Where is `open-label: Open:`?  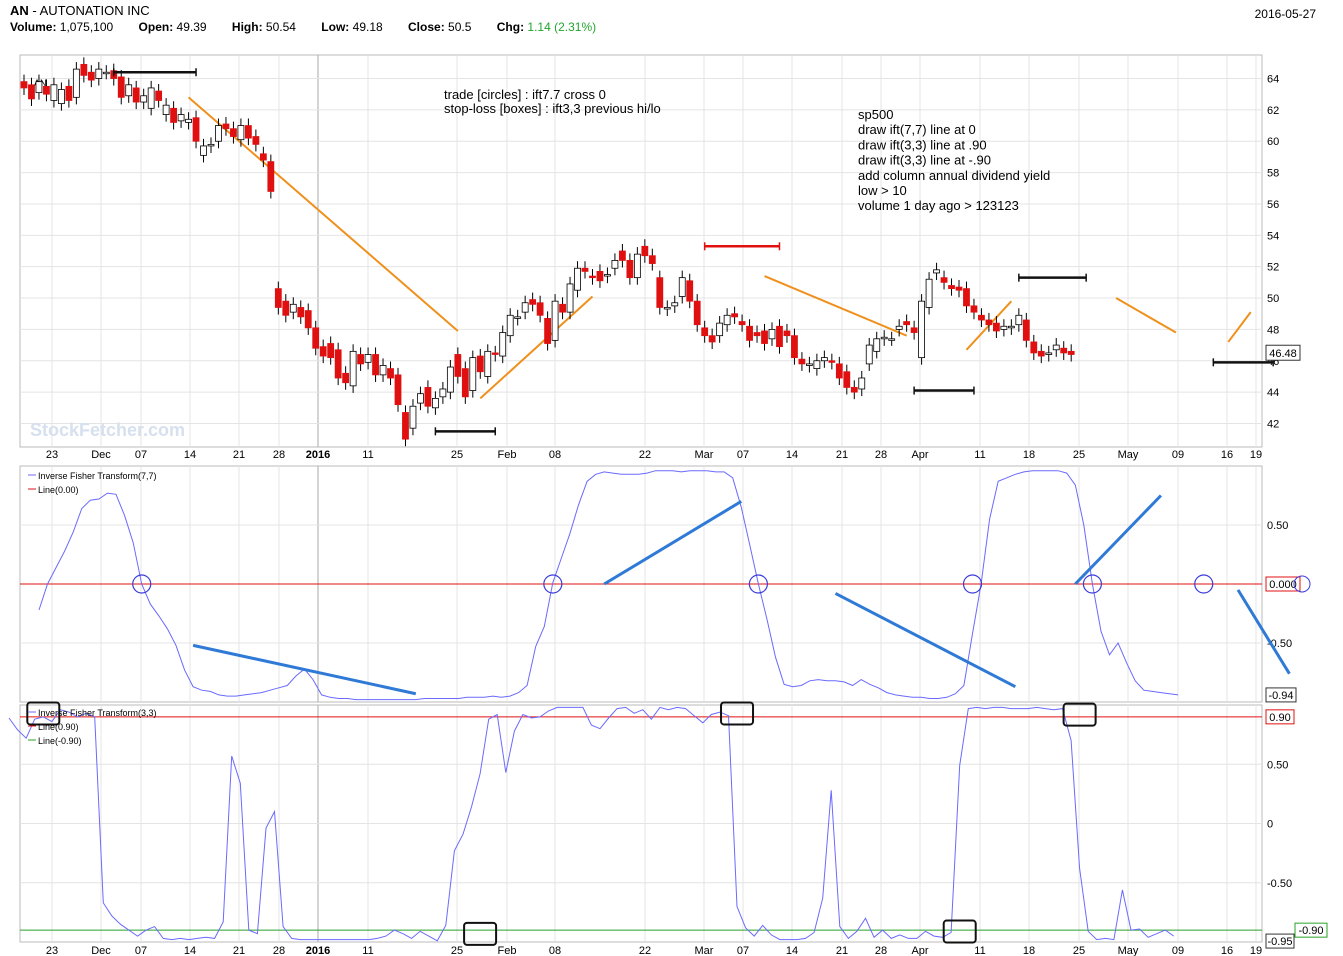 open-label: Open: is located at coordinates (156, 27).